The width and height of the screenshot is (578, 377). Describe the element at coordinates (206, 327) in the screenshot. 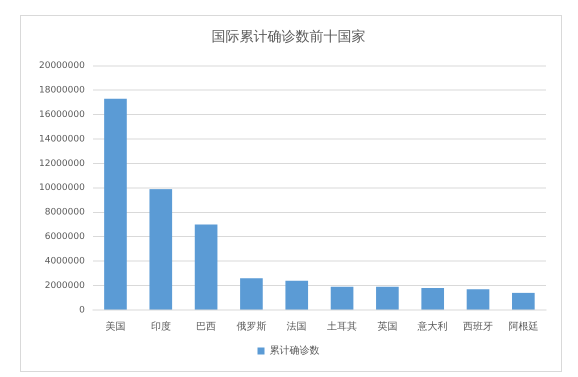

I see `x-tick-label: 巴西` at that location.